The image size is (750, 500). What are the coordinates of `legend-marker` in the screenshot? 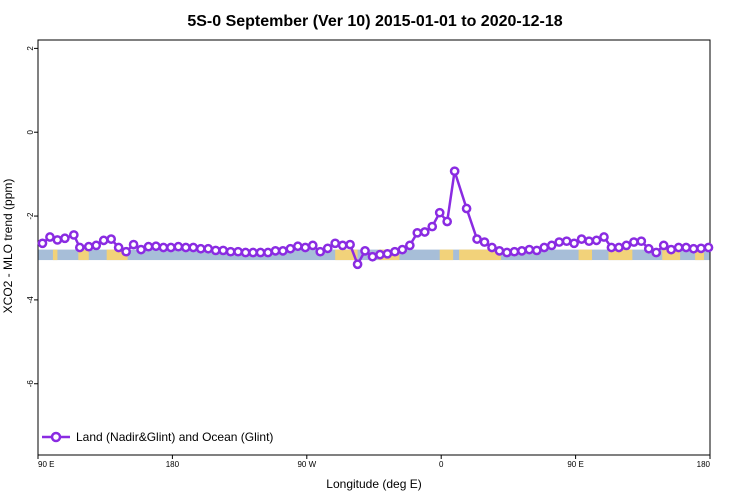 It's located at (56, 437).